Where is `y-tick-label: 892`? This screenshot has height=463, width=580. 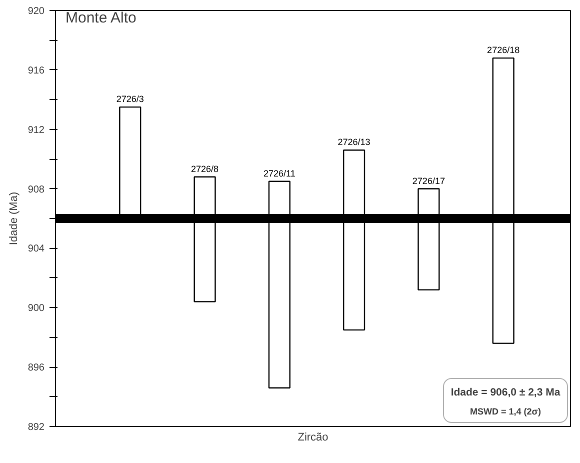
y-tick-label: 892 is located at coordinates (36, 427).